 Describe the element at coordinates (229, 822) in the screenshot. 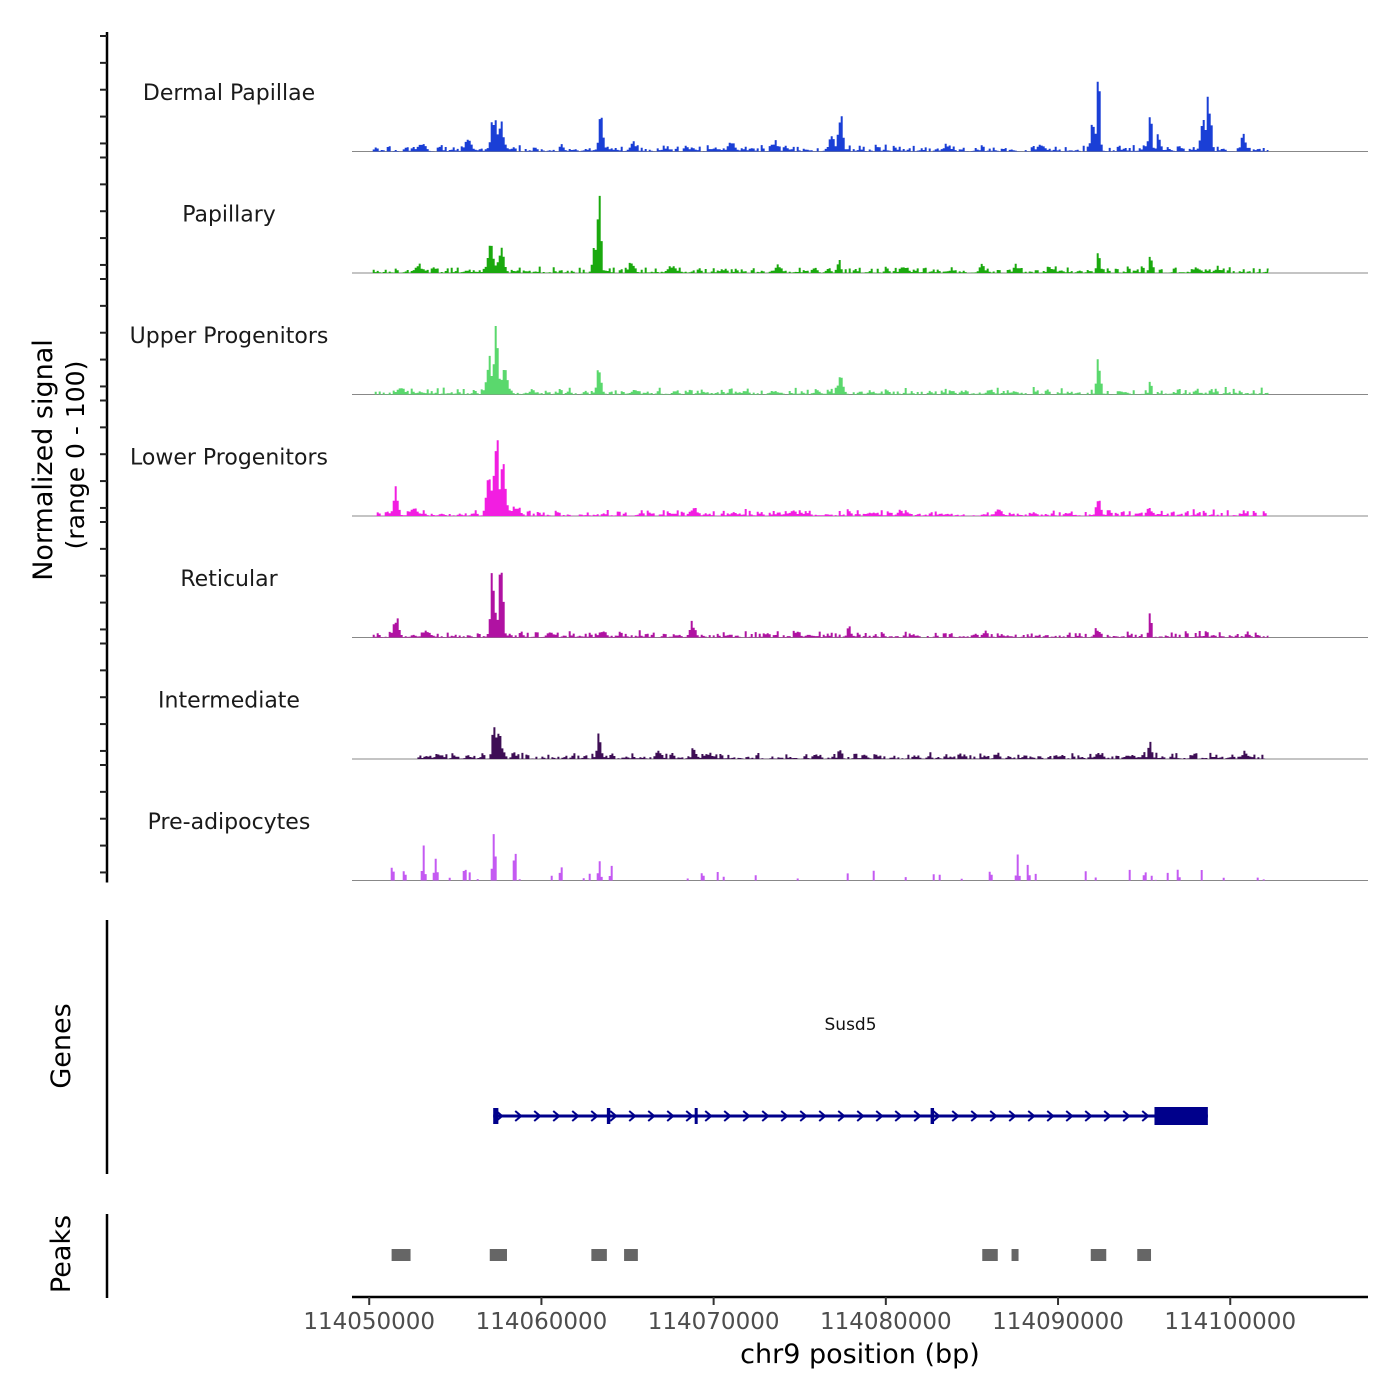

I see `track-label: Pre-adipocytes` at that location.